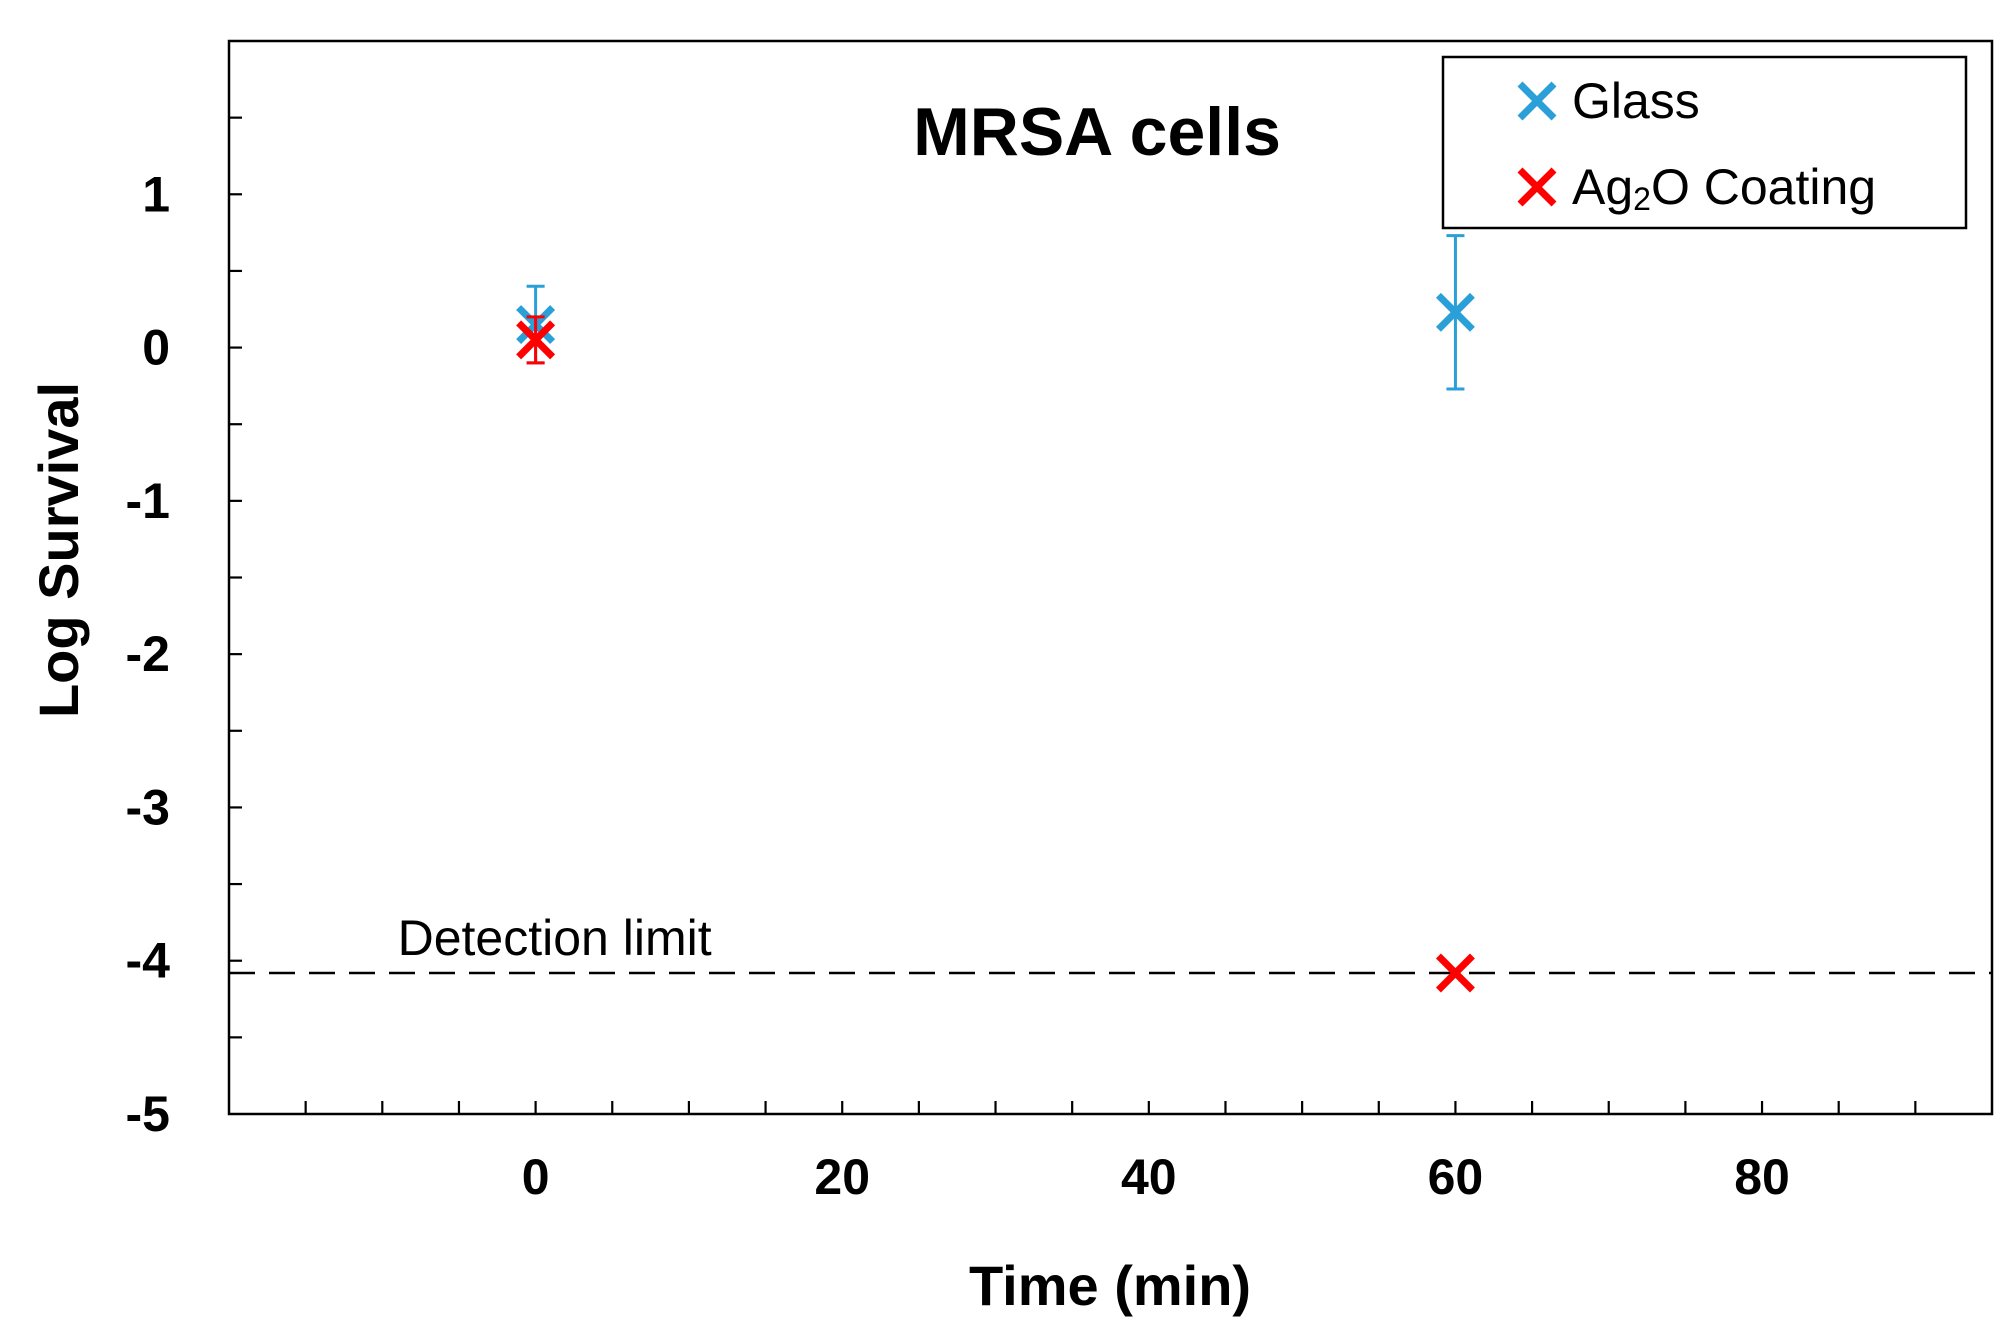 The width and height of the screenshot is (2011, 1339). I want to click on legend-box, so click(1704, 142).